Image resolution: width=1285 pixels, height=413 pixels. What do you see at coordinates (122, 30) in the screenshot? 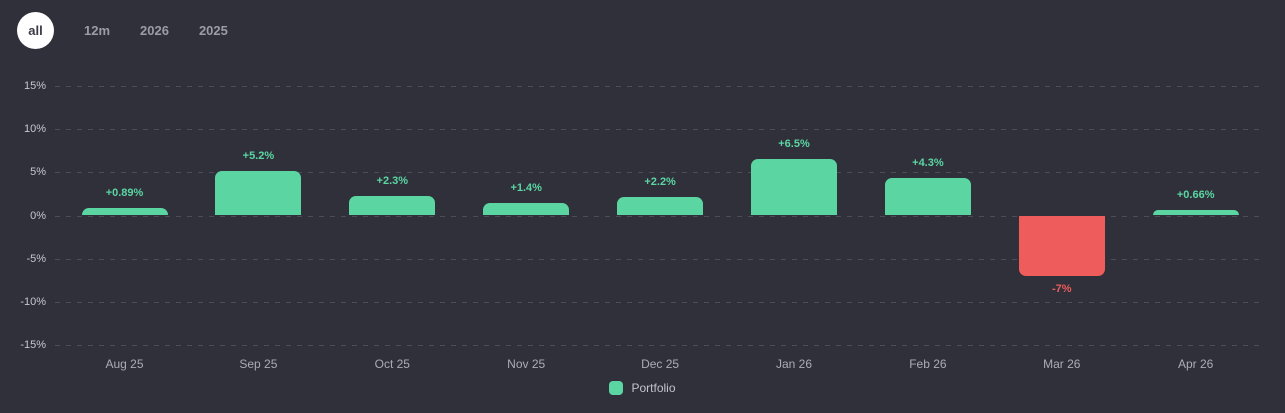
I see `time-filter-bar: all 12m 2026 2025` at bounding box center [122, 30].